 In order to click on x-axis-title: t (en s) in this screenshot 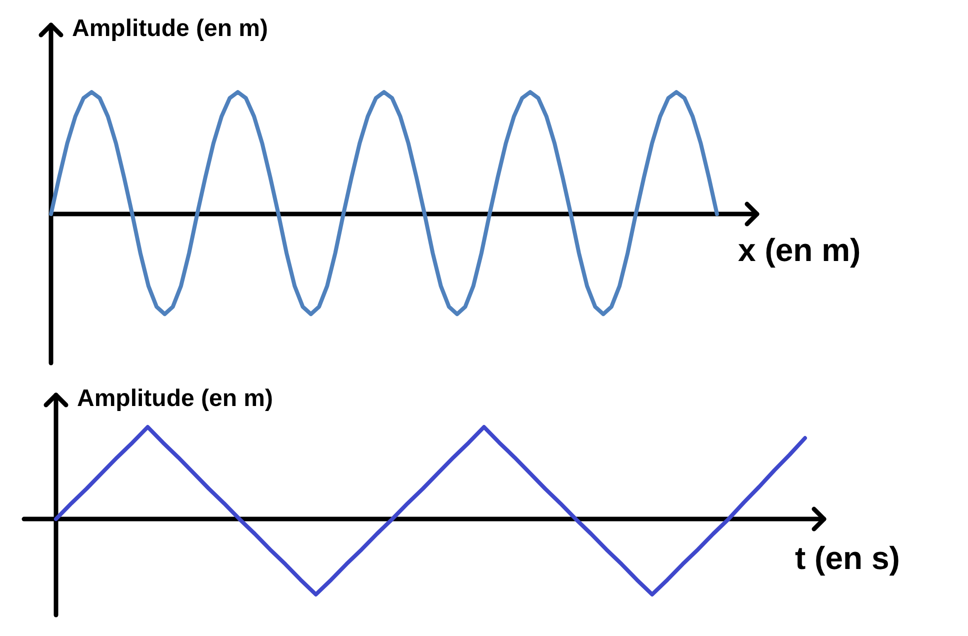, I will do `click(847, 558)`.